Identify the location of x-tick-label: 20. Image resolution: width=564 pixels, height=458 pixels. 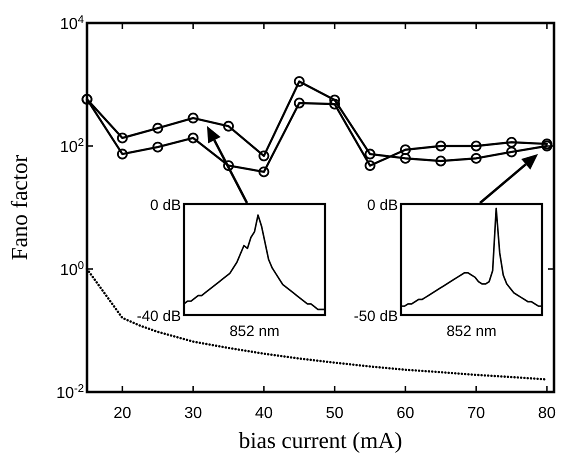
(122, 413).